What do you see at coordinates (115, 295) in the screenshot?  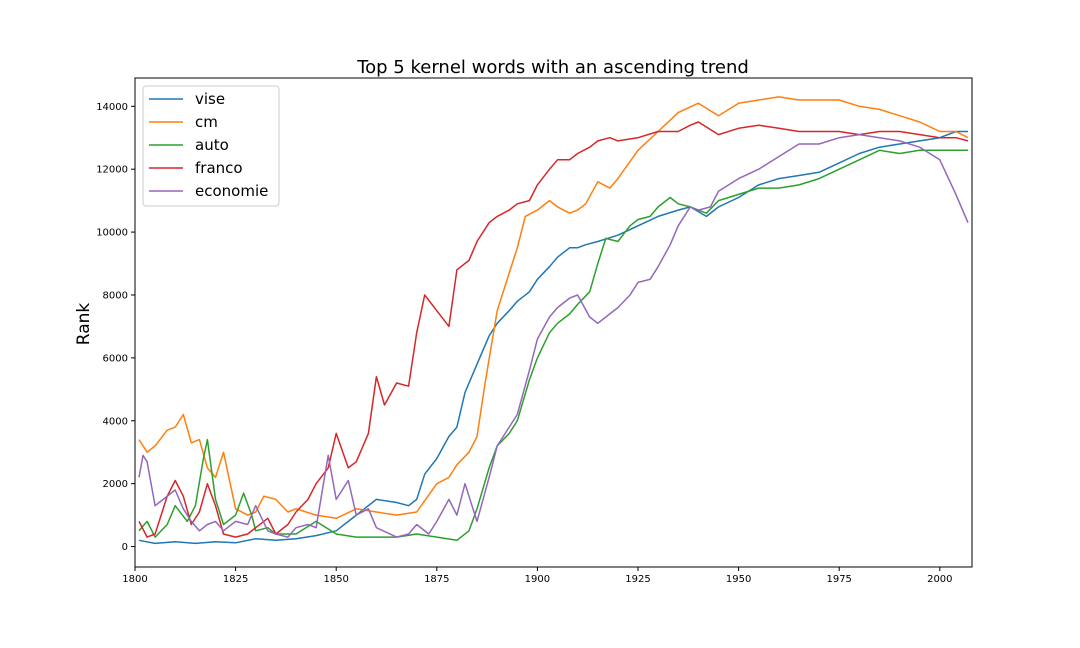 I see `y-tick-label: 8000` at bounding box center [115, 295].